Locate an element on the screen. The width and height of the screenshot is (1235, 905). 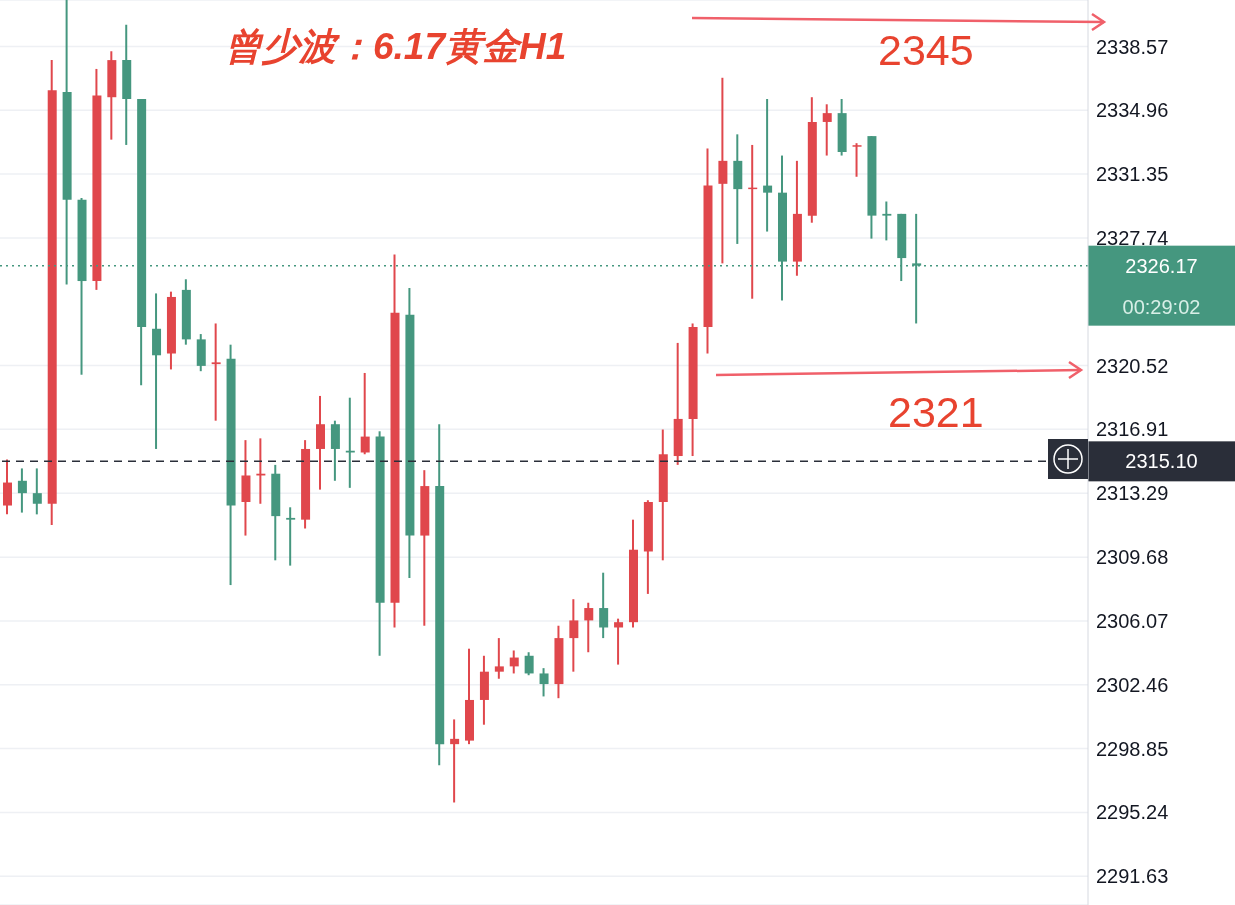
y-tick-label: 2327.74 is located at coordinates (1132, 238).